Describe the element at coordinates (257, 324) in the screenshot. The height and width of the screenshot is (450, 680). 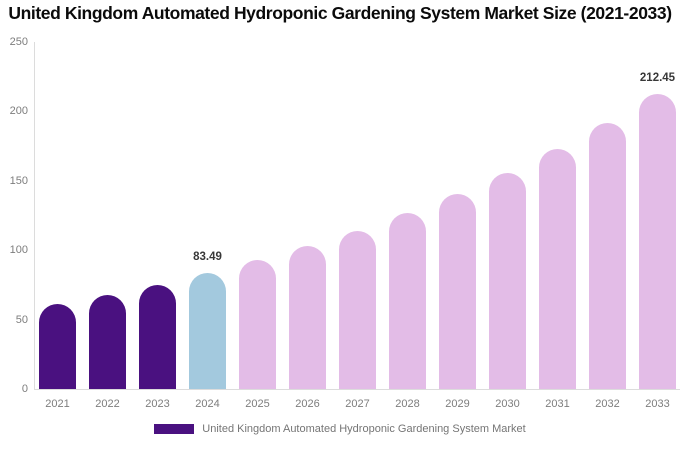
I see `bar-2025` at that location.